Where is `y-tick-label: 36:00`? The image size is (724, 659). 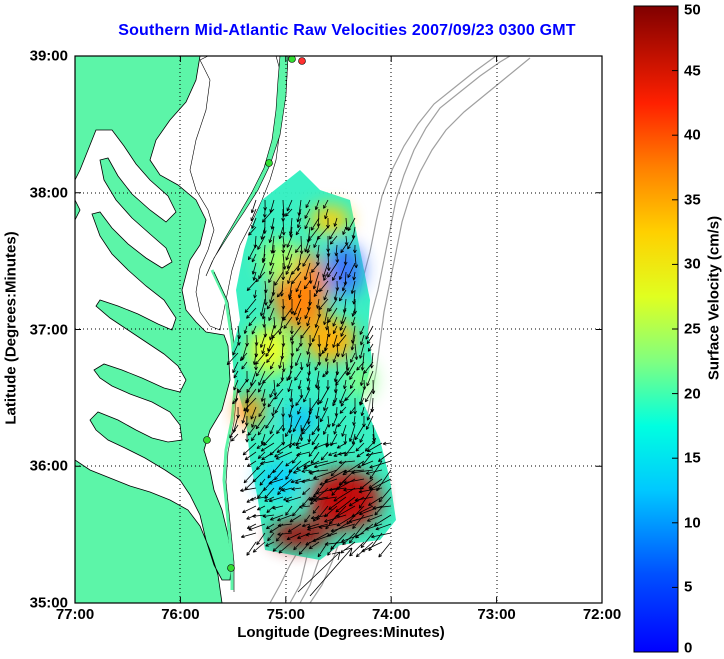 y-tick-label: 36:00 is located at coordinates (48, 466).